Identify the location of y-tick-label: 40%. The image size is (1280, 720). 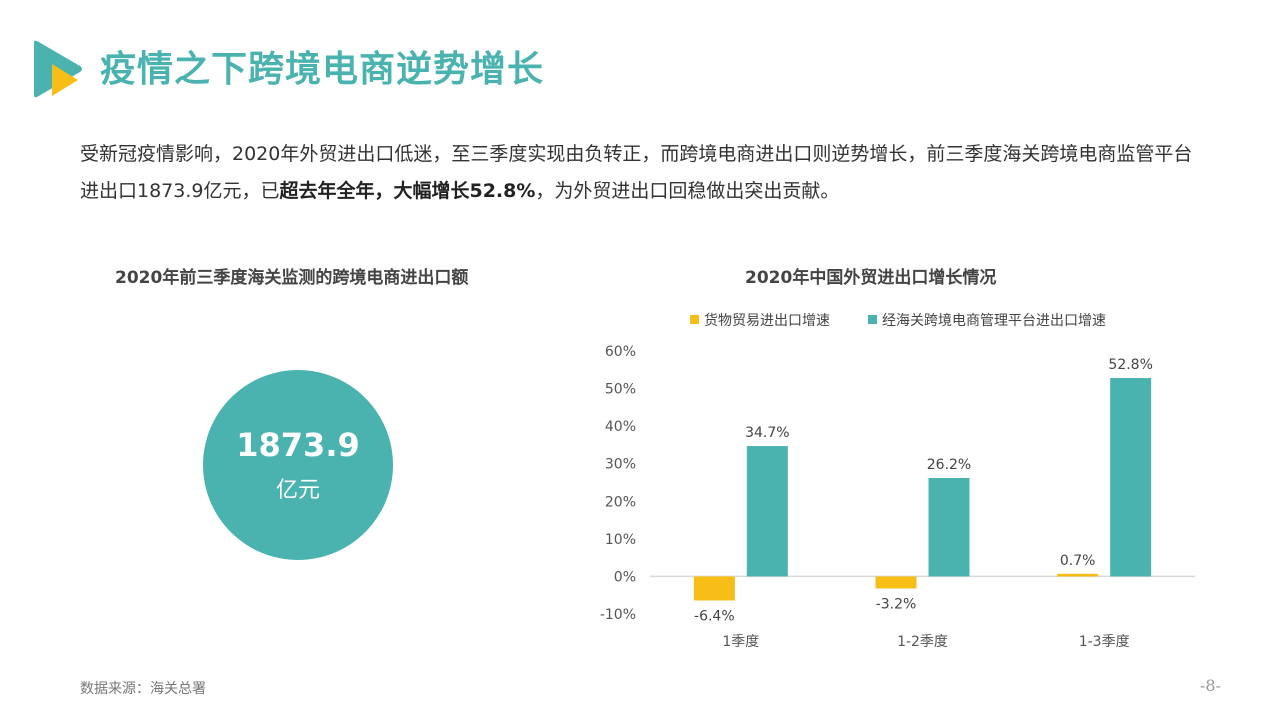
(620, 427).